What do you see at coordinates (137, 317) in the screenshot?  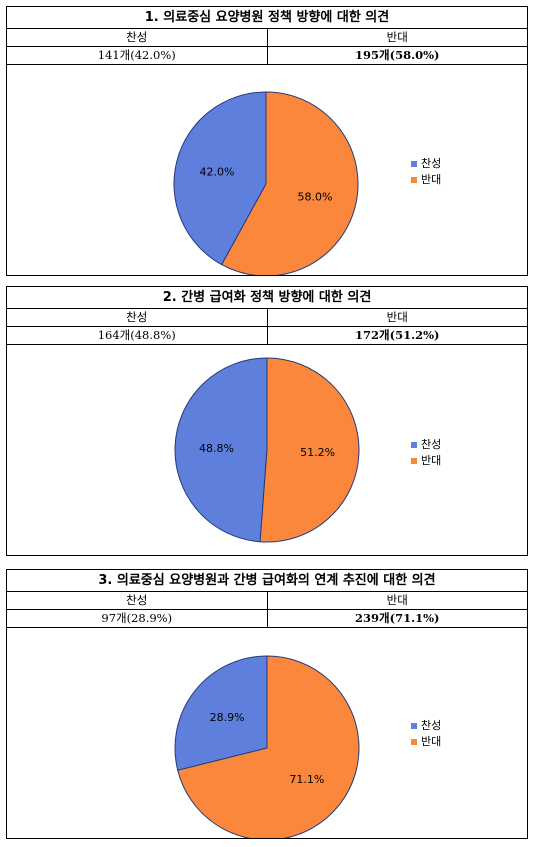 I see `section-2-agree-header: 찬성` at bounding box center [137, 317].